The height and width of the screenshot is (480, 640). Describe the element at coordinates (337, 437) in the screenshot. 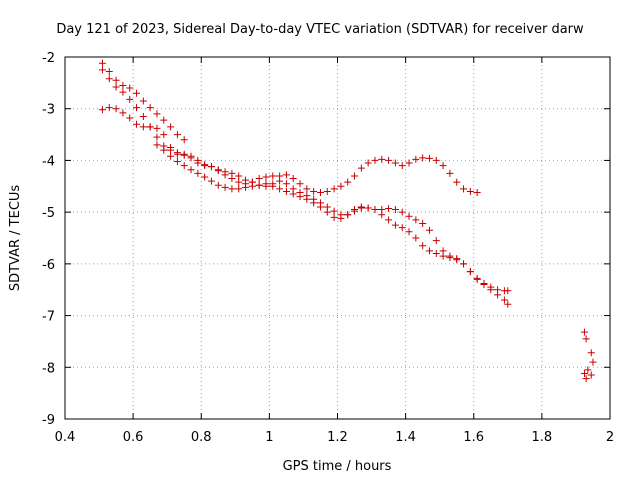

I see `x-tick-label: 1.2` at that location.